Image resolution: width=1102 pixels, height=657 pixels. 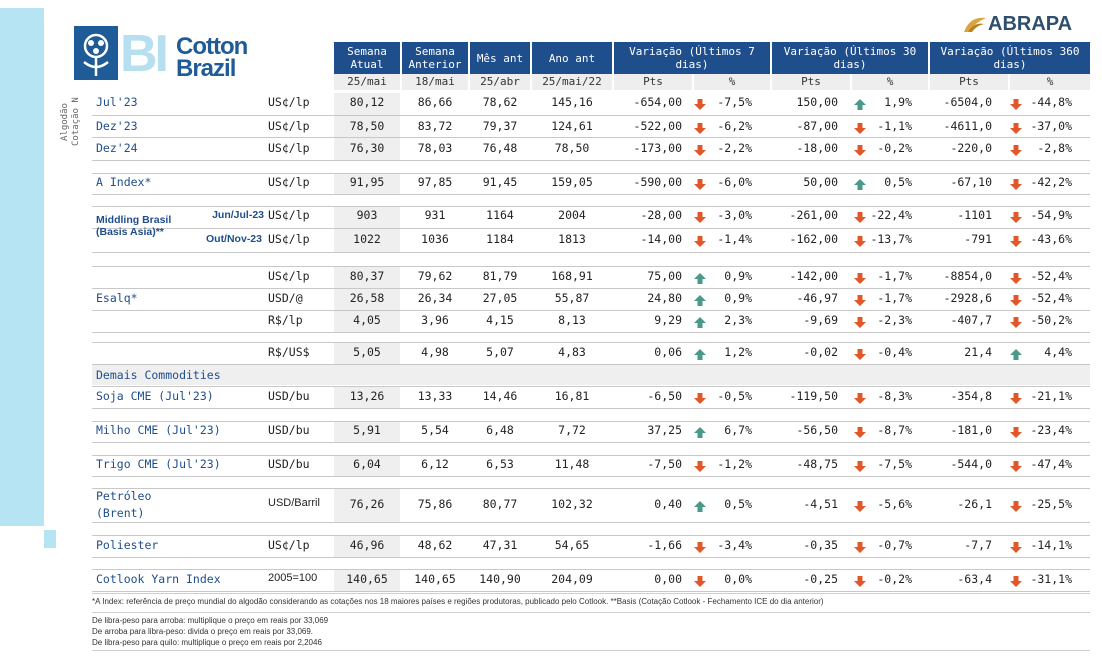 What do you see at coordinates (817, 464) in the screenshot?
I see `variation-30-pts: -48,75` at bounding box center [817, 464].